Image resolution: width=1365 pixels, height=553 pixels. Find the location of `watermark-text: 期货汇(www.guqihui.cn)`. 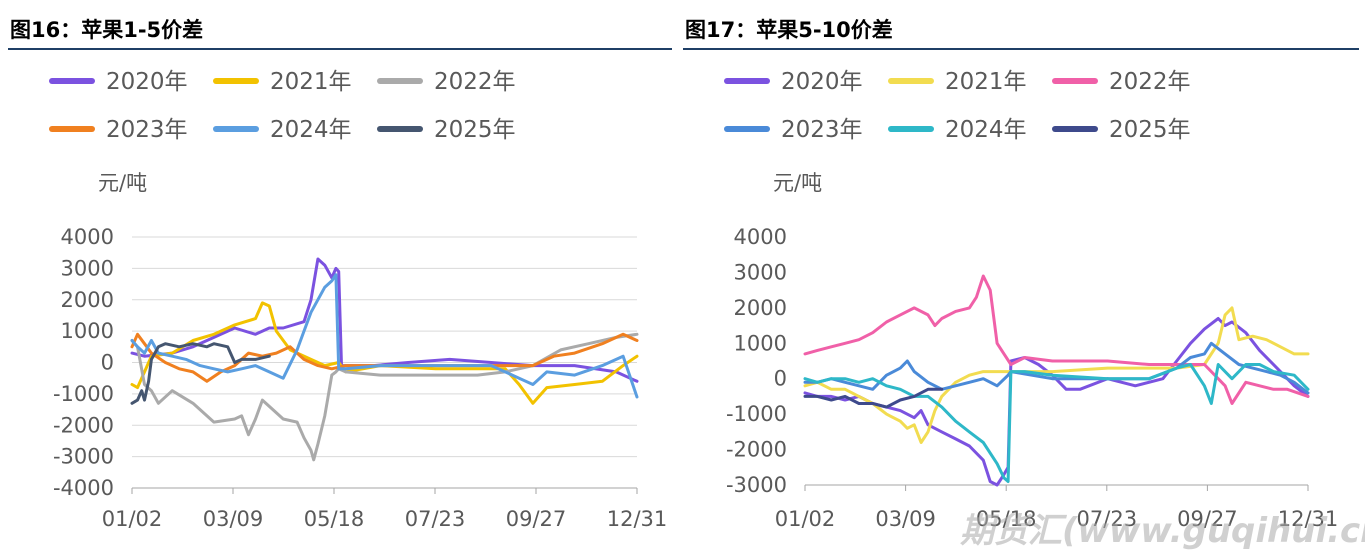

watermark-text: 期货汇(www.guqihui.cn) is located at coordinates (1162, 531).